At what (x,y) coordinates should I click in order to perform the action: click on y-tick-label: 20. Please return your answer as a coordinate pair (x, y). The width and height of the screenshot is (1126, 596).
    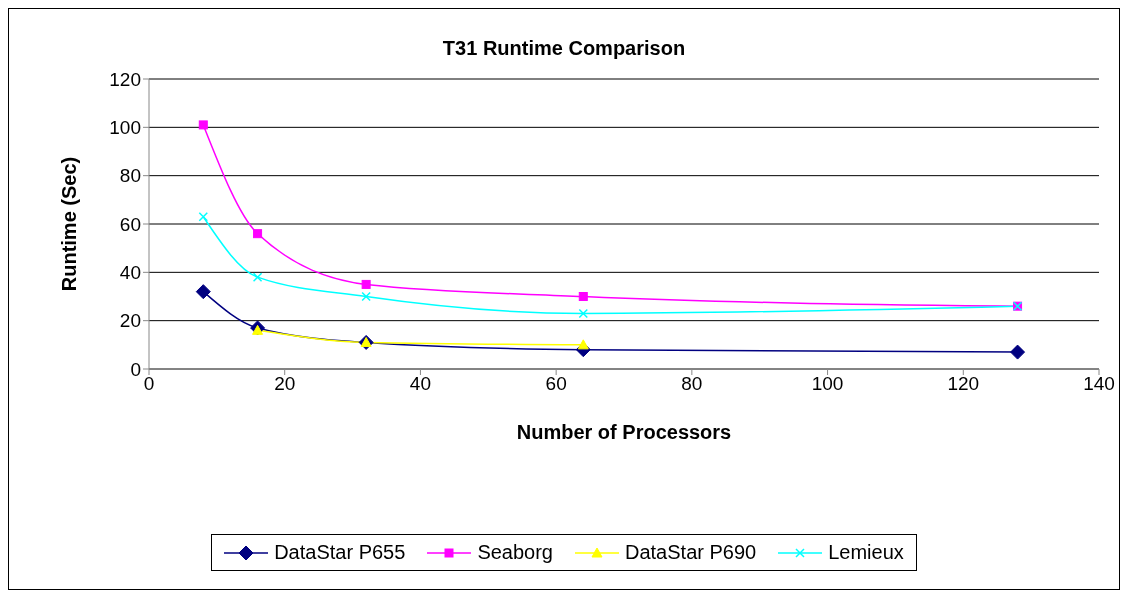
    Looking at the image, I should click on (130, 321).